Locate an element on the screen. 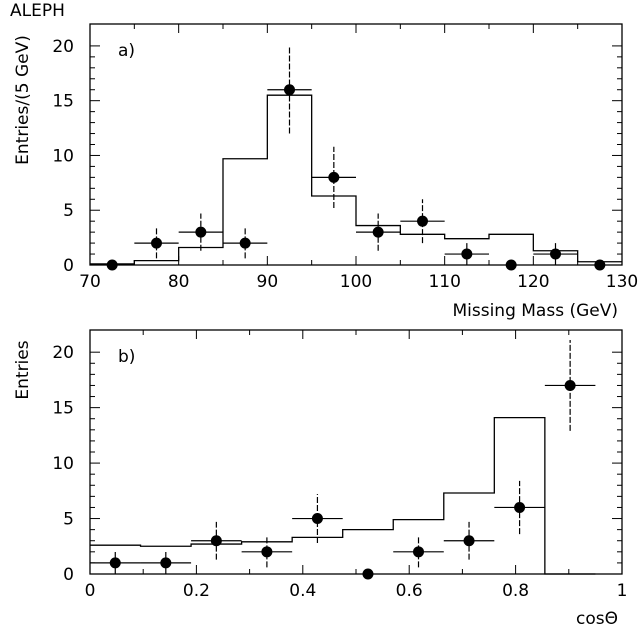  x-tick-label: 110 is located at coordinates (444, 282).